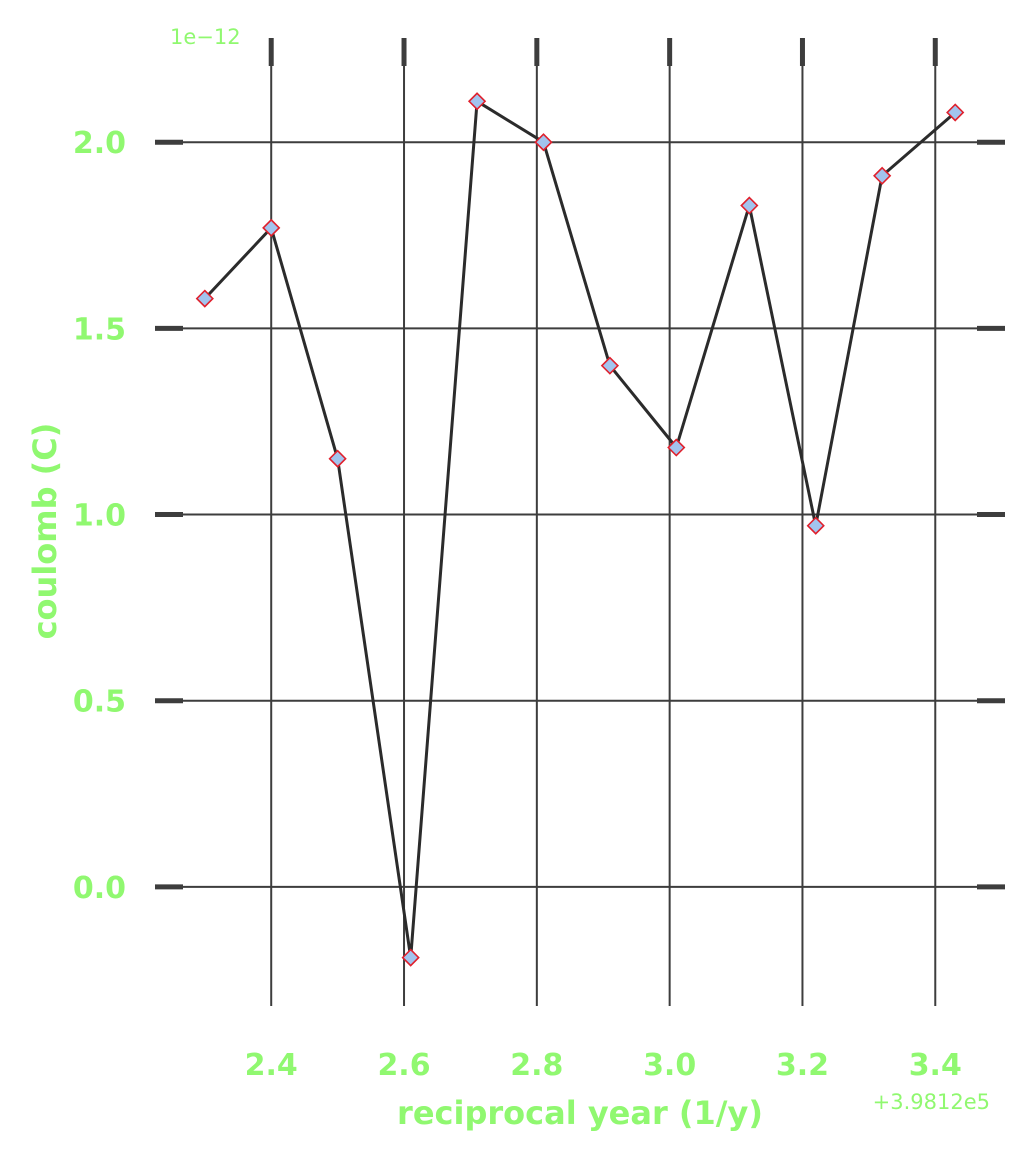 The height and width of the screenshot is (1157, 1017). I want to click on y-tick-label: 0.5, so click(99, 702).